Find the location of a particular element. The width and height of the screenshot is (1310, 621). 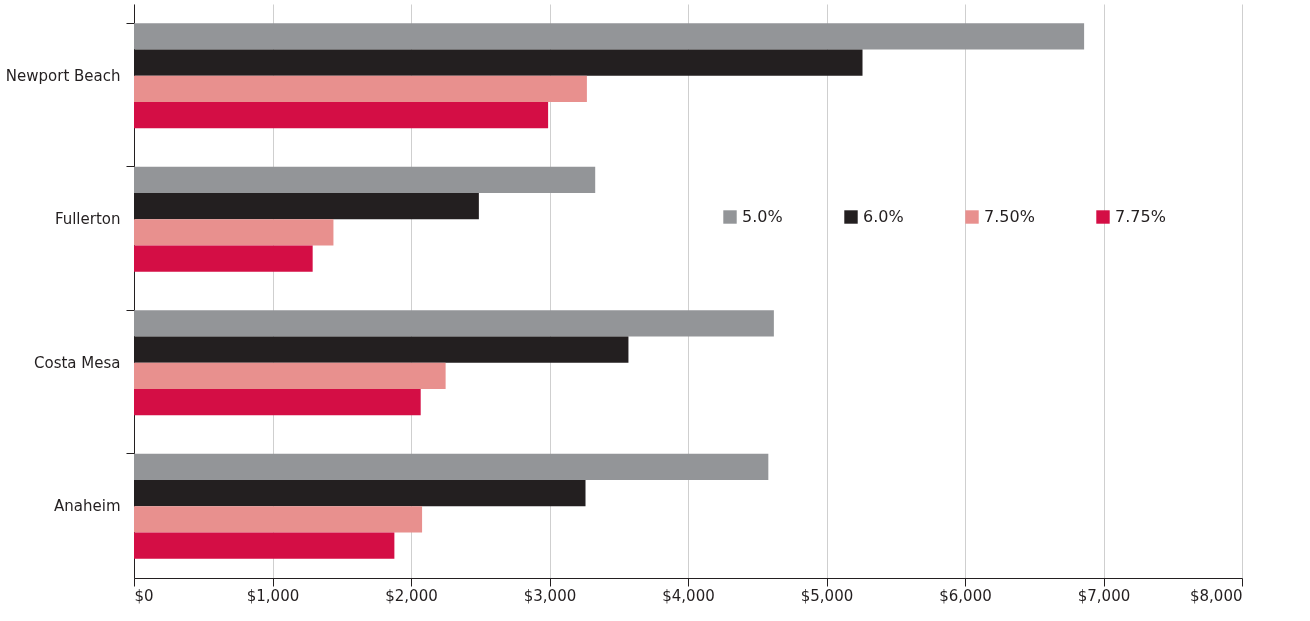

x-tick-label: $1,000 is located at coordinates (273, 595).